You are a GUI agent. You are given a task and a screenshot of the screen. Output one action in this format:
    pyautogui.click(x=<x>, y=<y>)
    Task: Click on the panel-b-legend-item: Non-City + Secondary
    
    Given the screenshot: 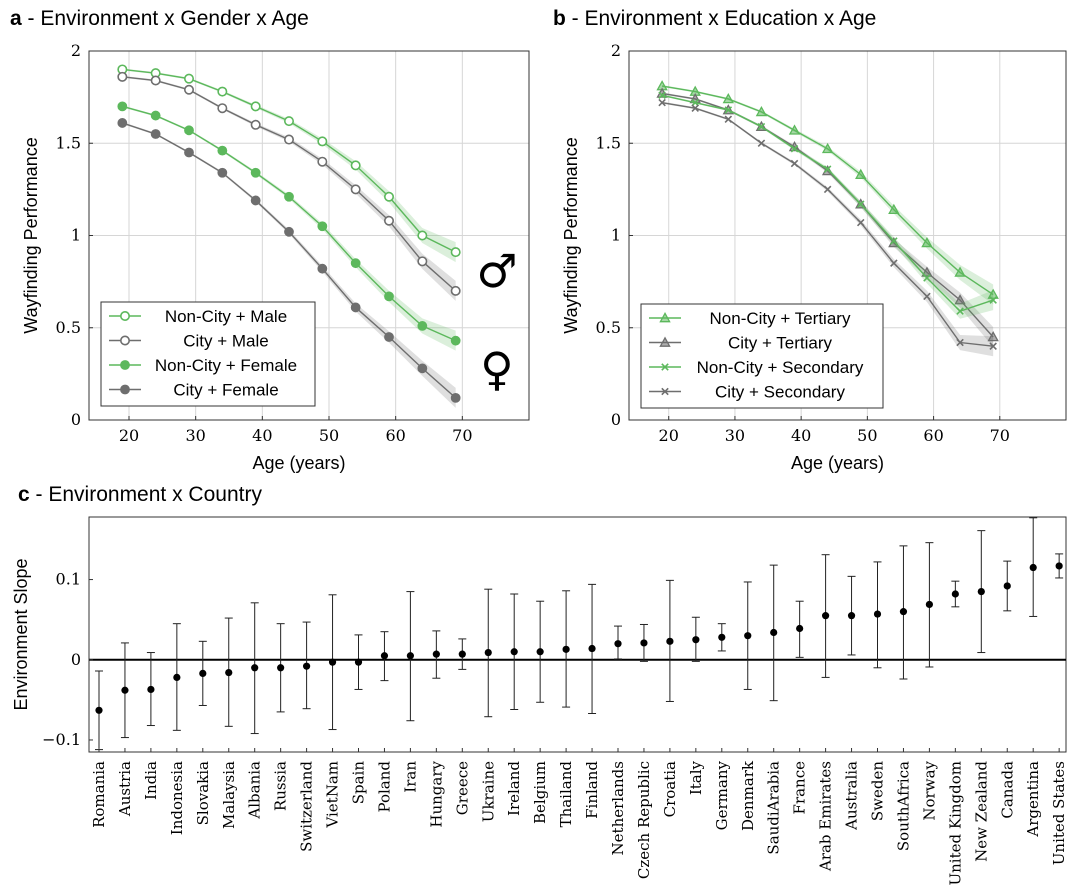 What is the action you would take?
    pyautogui.click(x=756, y=367)
    